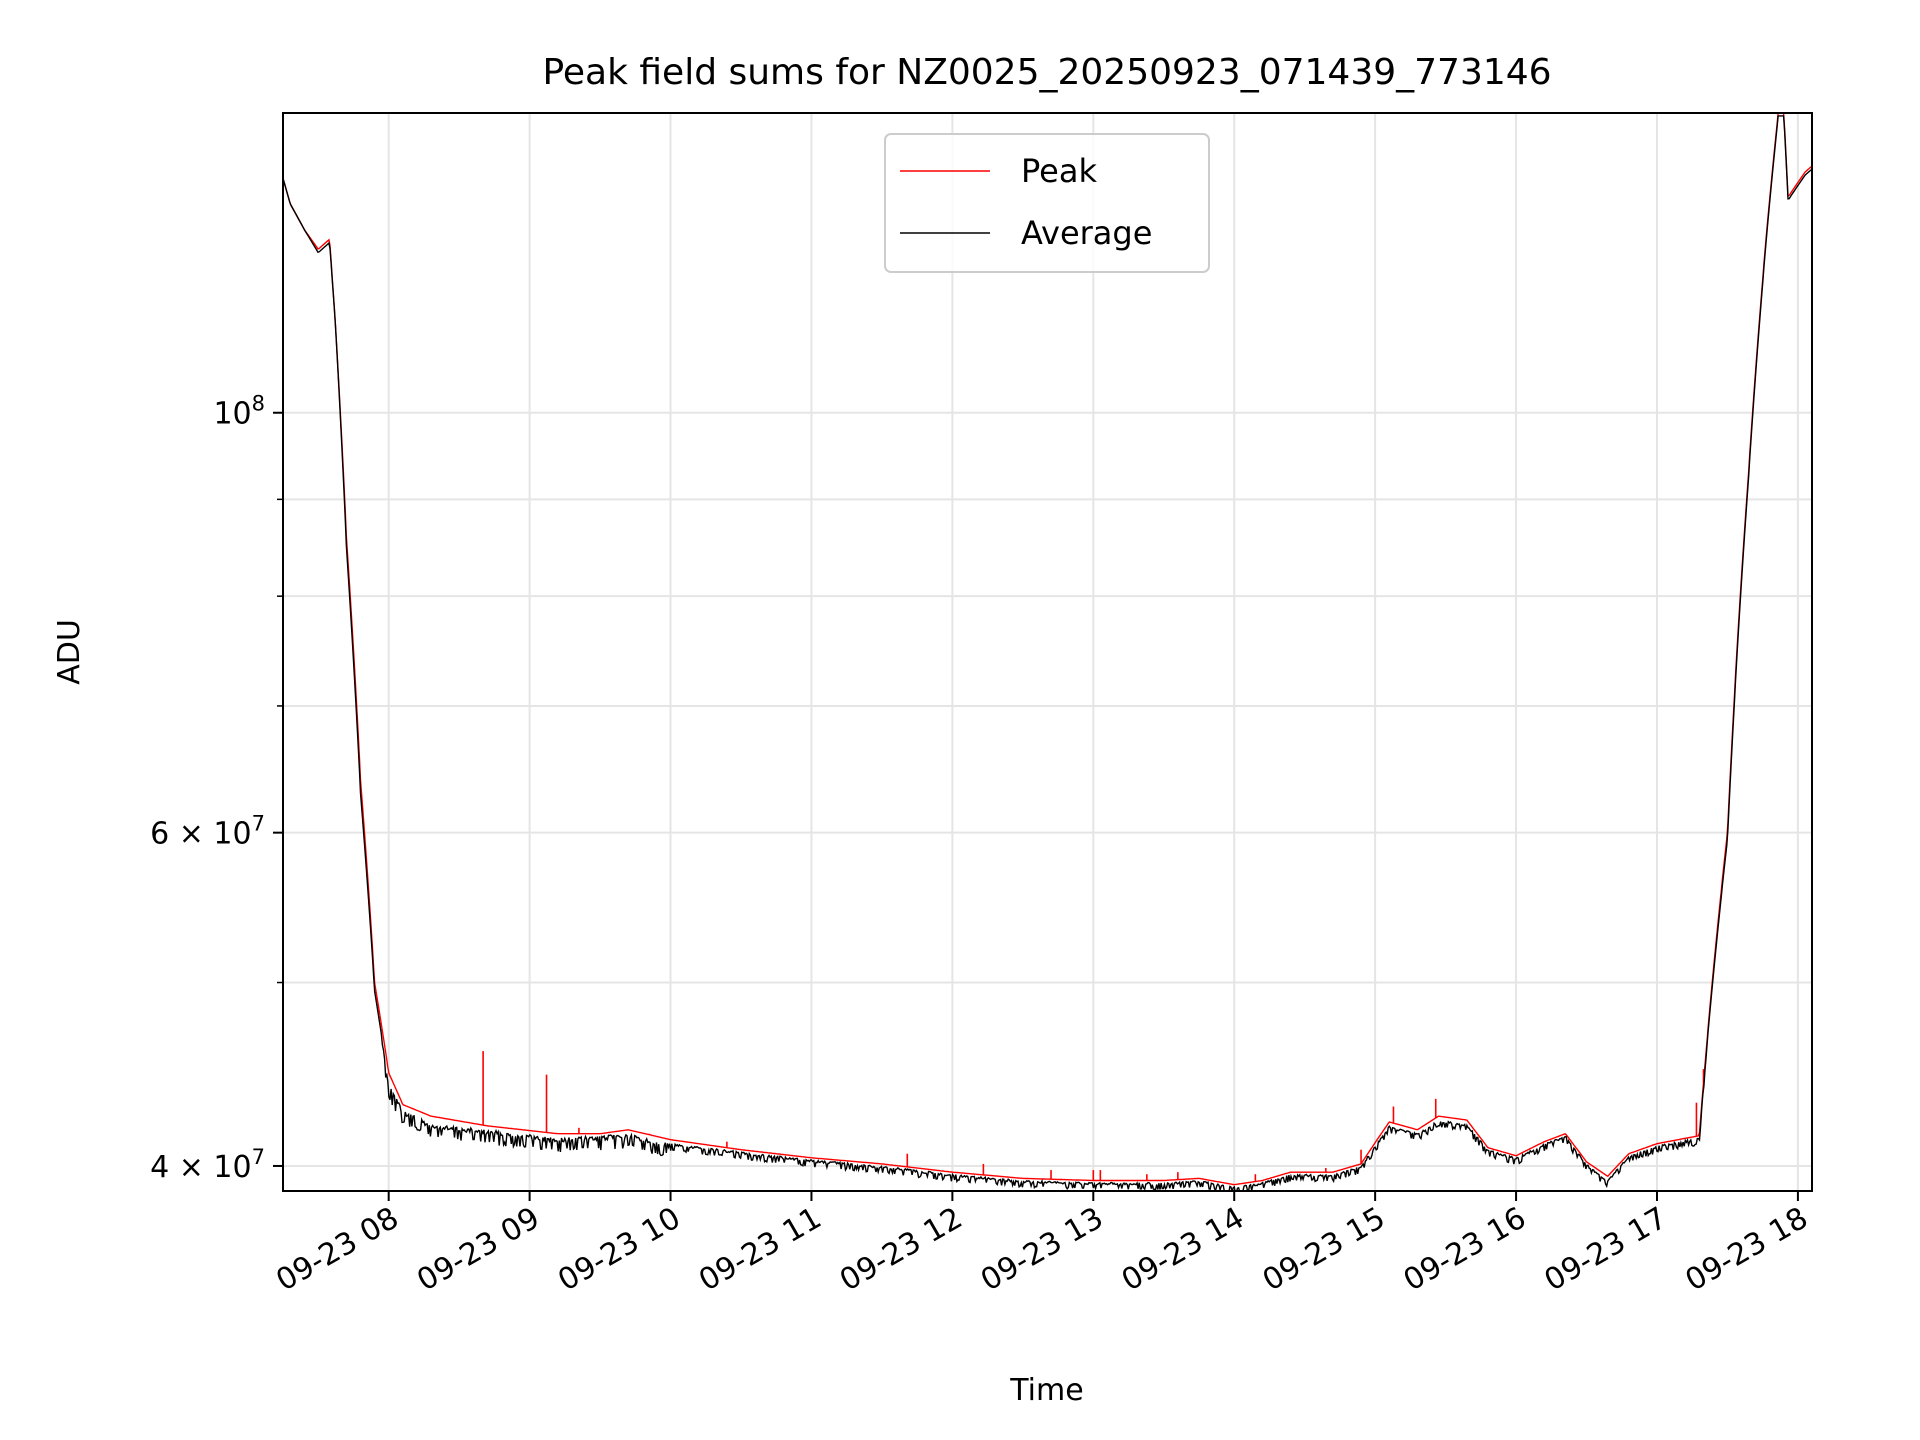 The image size is (1920, 1440). Describe the element at coordinates (1059, 171) in the screenshot. I see `legend-peak-label: Peak` at that location.